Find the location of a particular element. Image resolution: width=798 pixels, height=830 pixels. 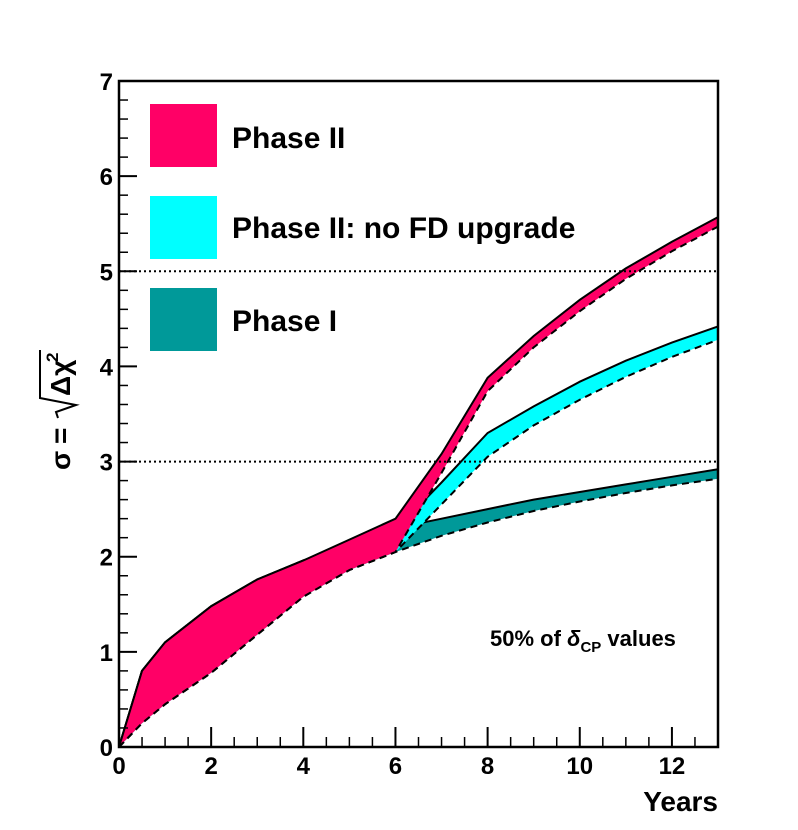

y-tick-label: 7 is located at coordinates (106, 82).